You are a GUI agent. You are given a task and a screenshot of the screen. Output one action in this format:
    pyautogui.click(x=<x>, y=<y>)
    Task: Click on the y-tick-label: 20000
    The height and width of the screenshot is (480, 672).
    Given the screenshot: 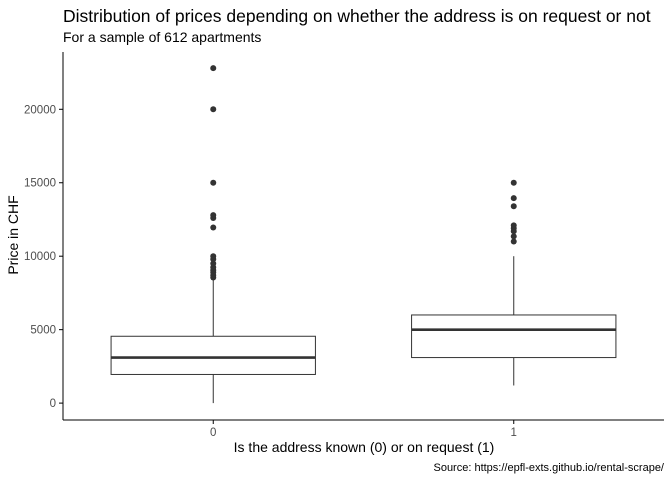 What is the action you would take?
    pyautogui.click(x=40, y=110)
    